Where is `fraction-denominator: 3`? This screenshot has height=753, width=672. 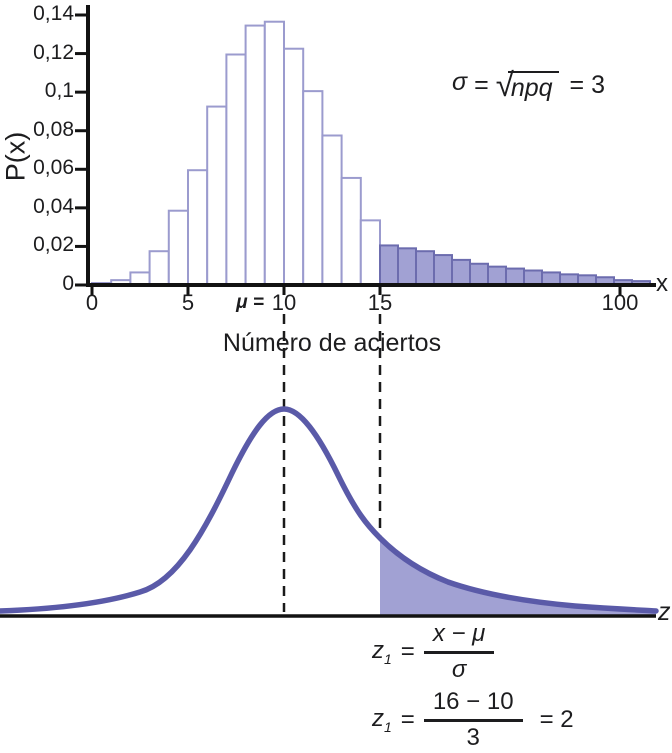
fraction-denominator: 3 is located at coordinates (473, 737).